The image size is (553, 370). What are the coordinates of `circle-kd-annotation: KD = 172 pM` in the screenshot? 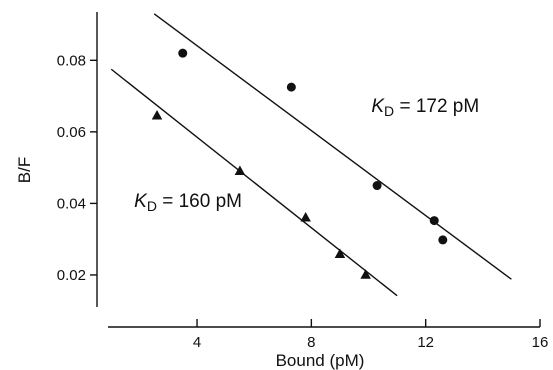 It's located at (425, 107).